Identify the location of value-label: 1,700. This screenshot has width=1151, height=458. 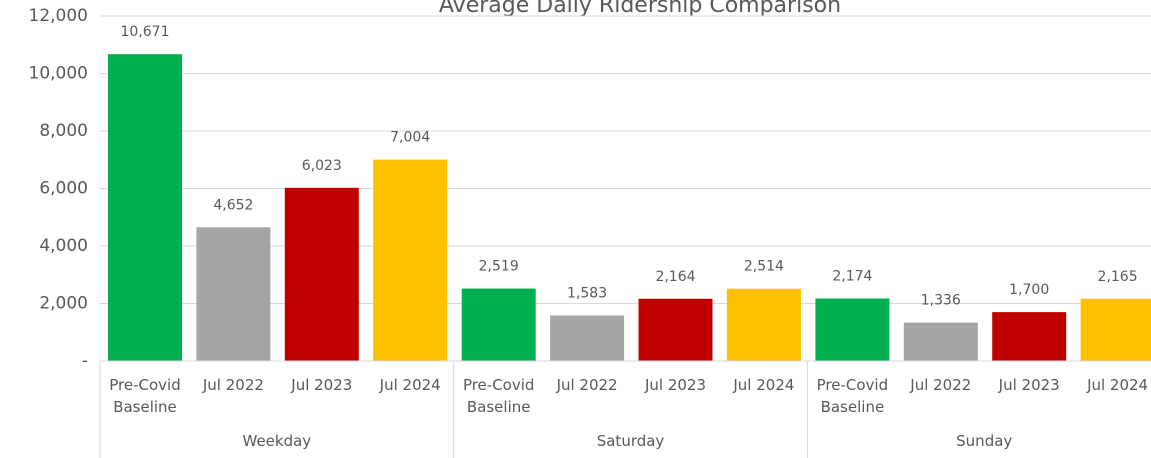
(1029, 290).